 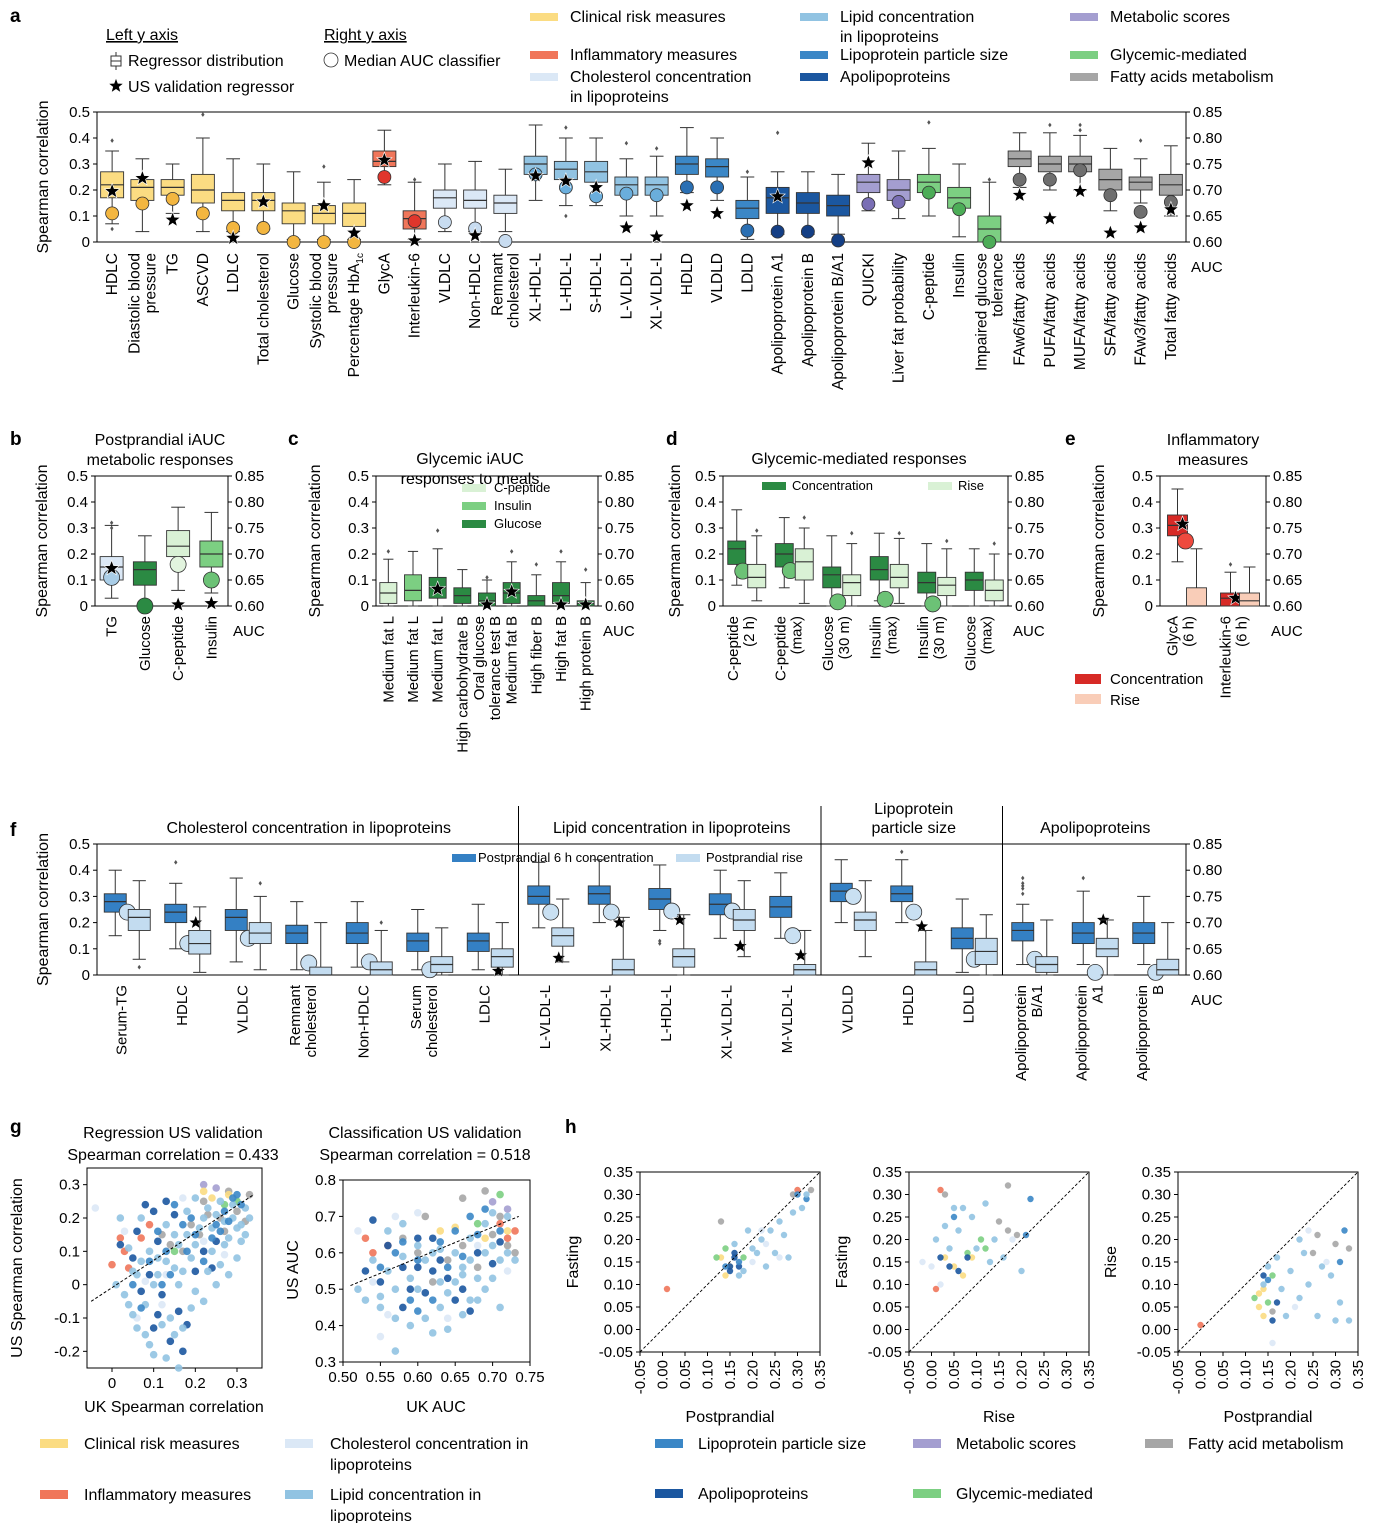 What do you see at coordinates (127, 962) in the screenshot?
I see `category-0: Serum-TG` at bounding box center [127, 962].